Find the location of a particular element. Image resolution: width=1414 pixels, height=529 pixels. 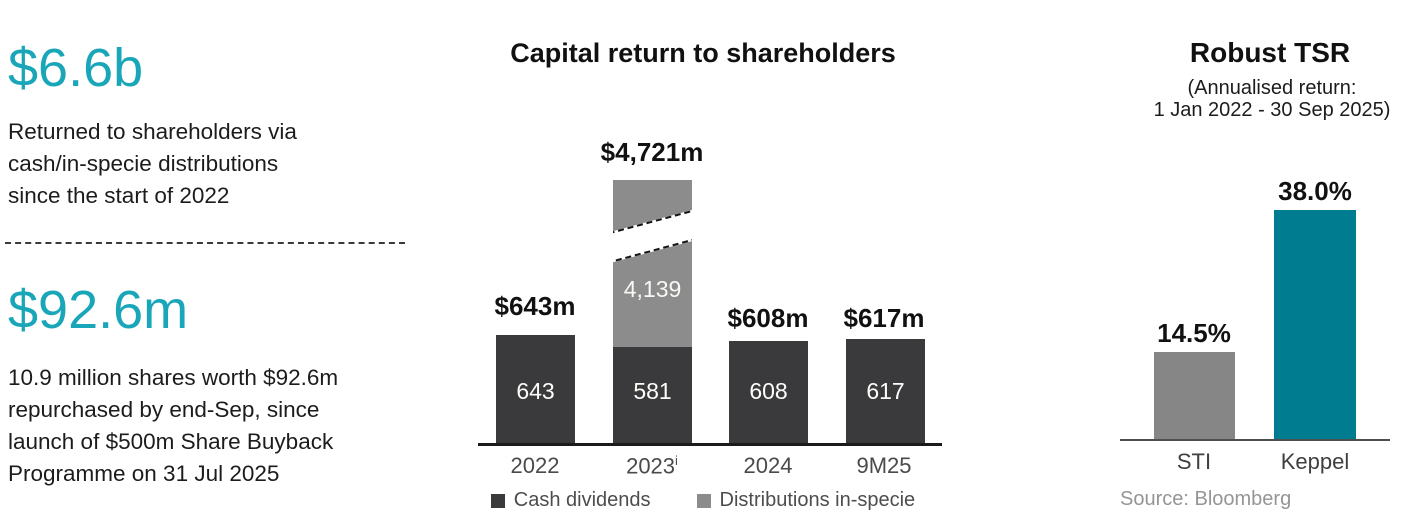

tsr-x-axis is located at coordinates (1255, 440).